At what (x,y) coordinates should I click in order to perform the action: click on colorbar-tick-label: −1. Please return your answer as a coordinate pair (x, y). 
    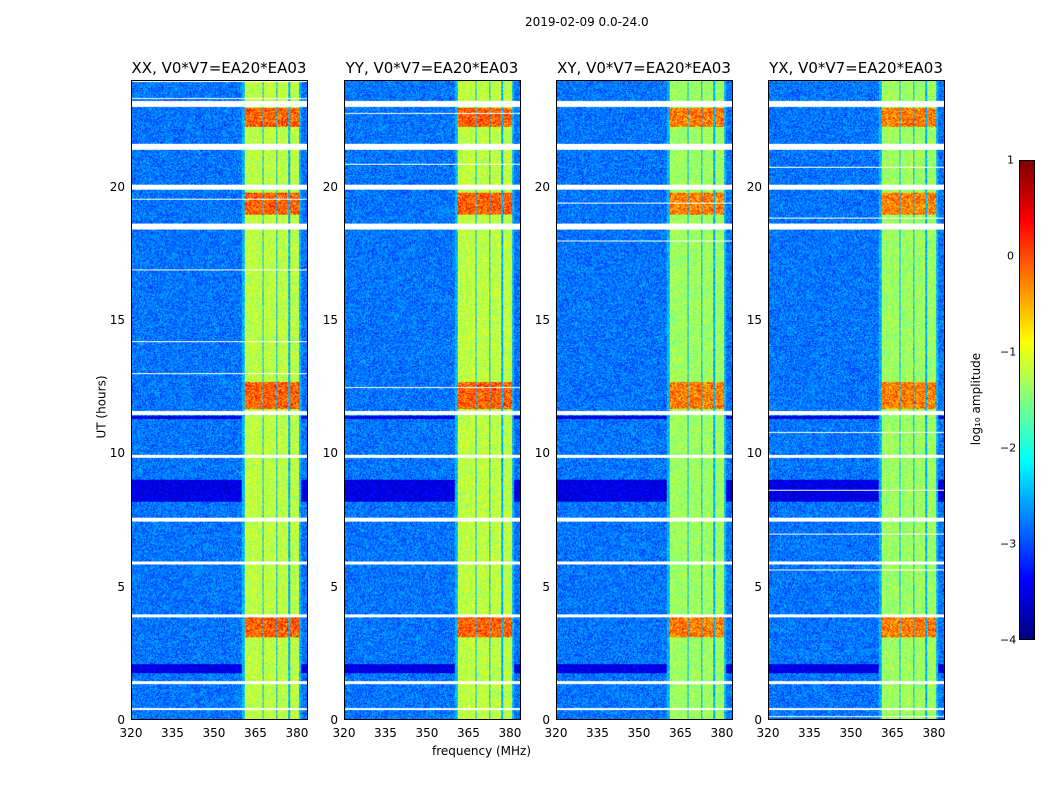
    Looking at the image, I should click on (1008, 352).